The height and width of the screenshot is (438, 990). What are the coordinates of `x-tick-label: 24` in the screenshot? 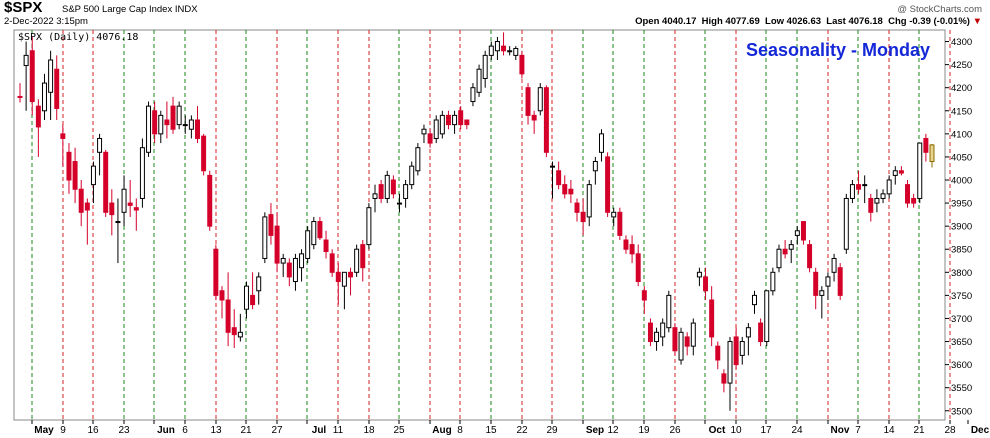 It's located at (797, 430).